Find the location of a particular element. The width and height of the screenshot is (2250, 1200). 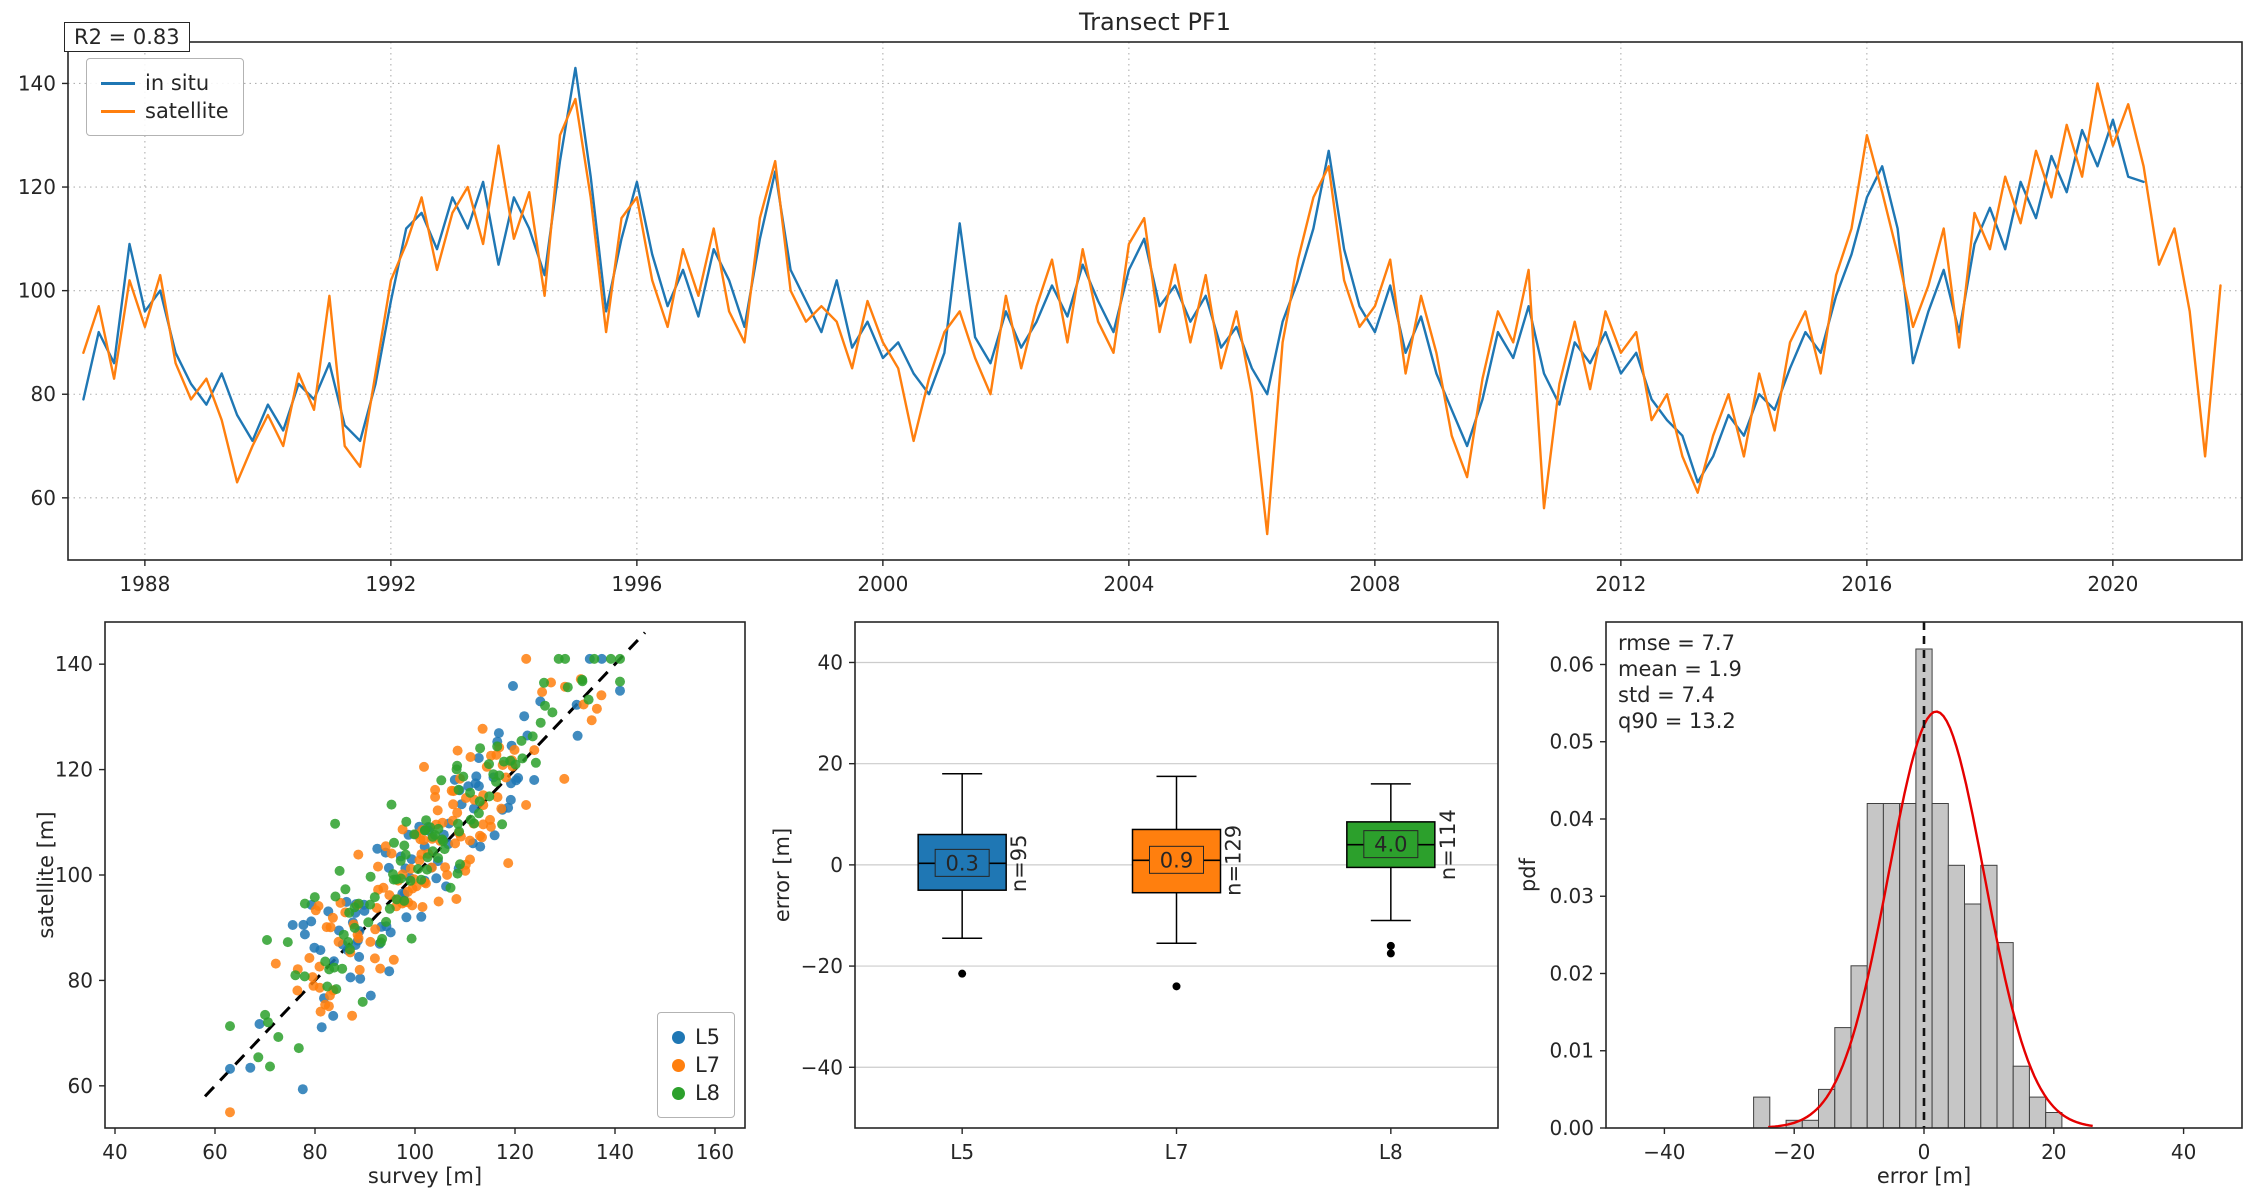

scatter-plot: 40 60 80 100 120 140 160 60 80 100 120 140 is located at coordinates (400, 892).